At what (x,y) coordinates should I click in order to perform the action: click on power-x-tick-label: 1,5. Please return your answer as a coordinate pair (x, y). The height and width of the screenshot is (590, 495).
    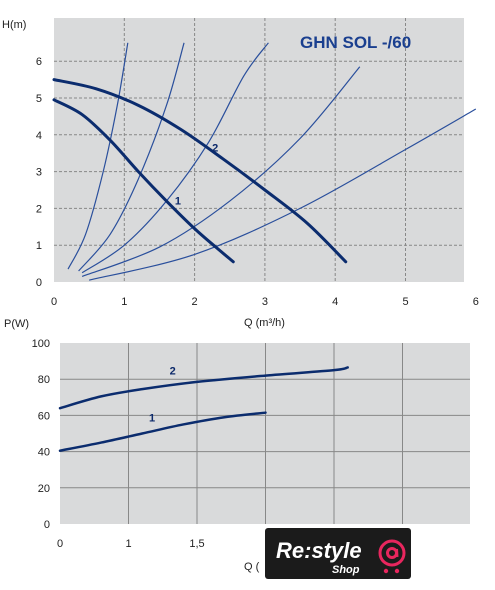
    Looking at the image, I should click on (196, 544).